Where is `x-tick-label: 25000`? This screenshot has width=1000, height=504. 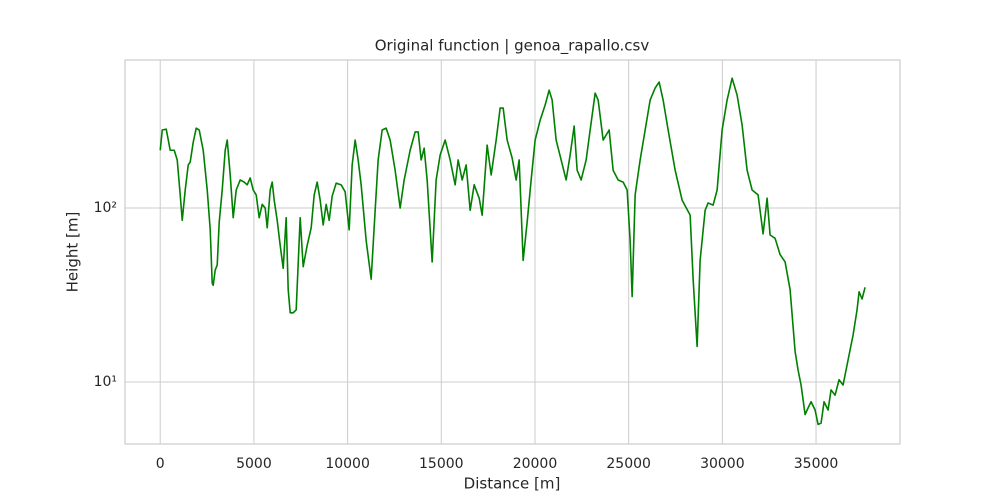 x-tick-label: 25000 is located at coordinates (628, 464).